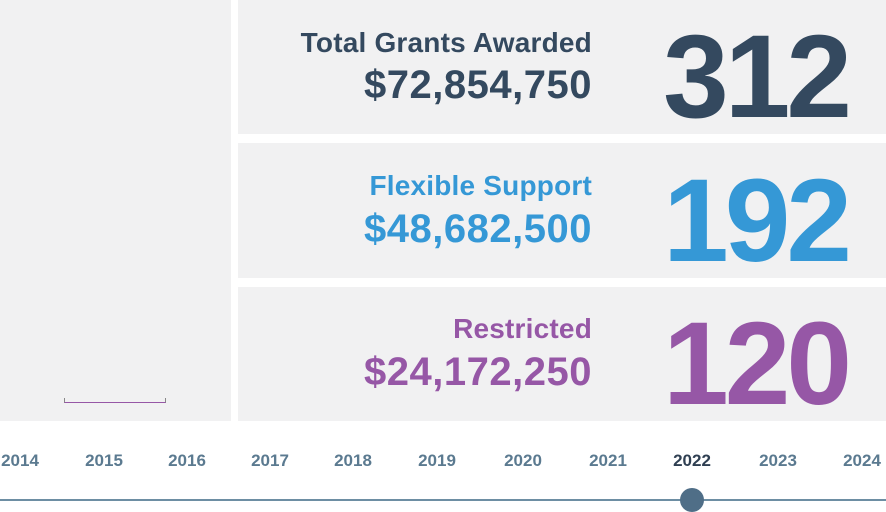 This screenshot has height=512, width=886. What do you see at coordinates (757, 221) in the screenshot?
I see `flexible-support-count: 192` at bounding box center [757, 221].